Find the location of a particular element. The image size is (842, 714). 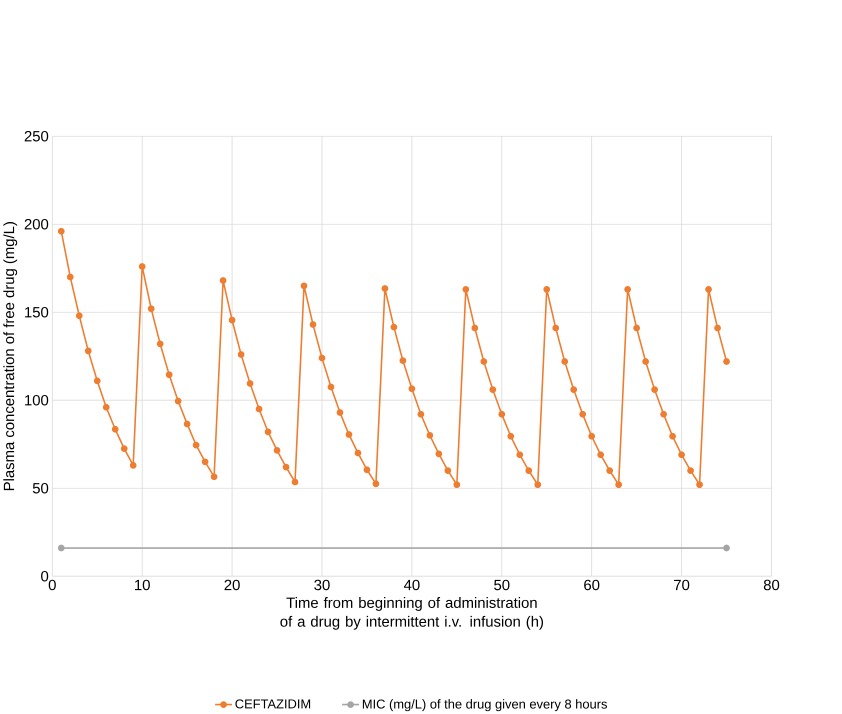

x-tick-label: 50 is located at coordinates (502, 585).